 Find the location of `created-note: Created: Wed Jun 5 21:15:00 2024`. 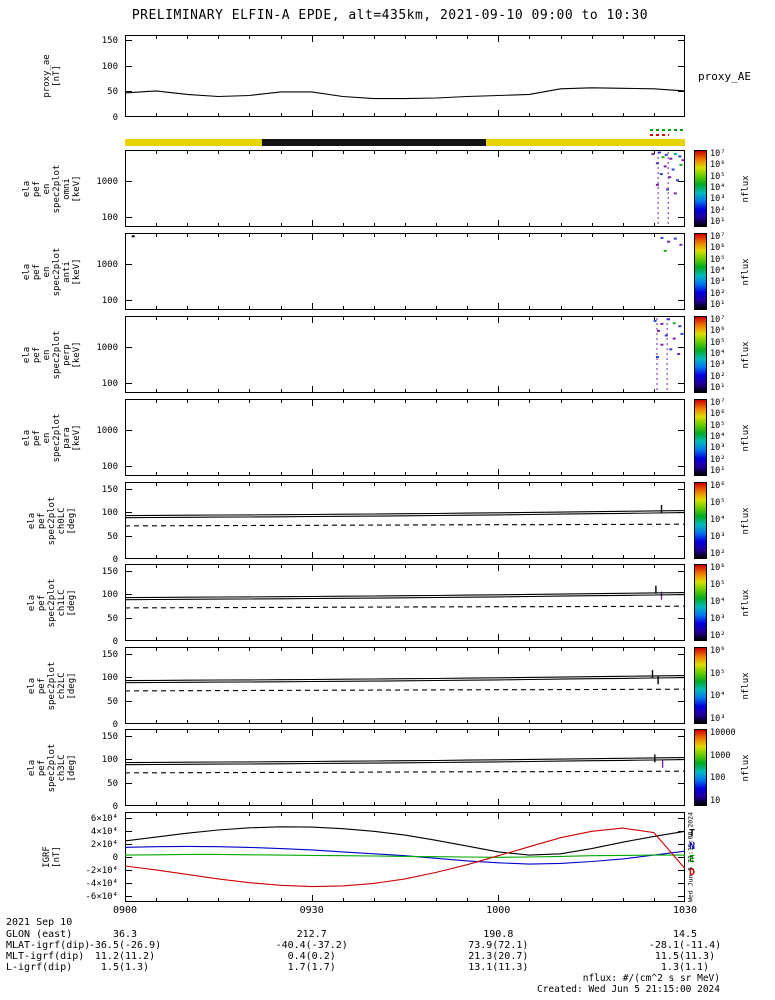

created-note: Created: Wed Jun 5 21:15:00 2024 is located at coordinates (628, 989).